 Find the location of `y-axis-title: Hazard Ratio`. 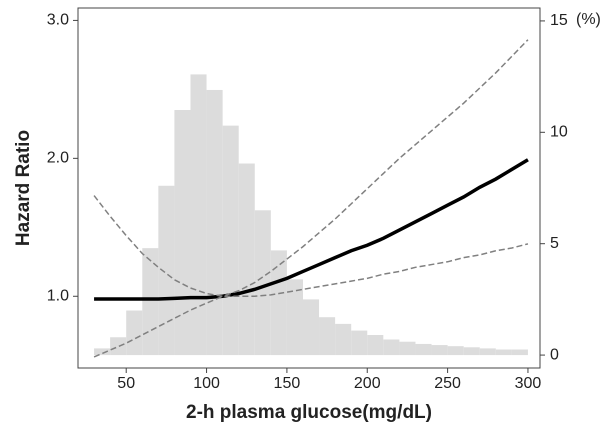

y-axis-title: Hazard Ratio is located at coordinates (23, 188).